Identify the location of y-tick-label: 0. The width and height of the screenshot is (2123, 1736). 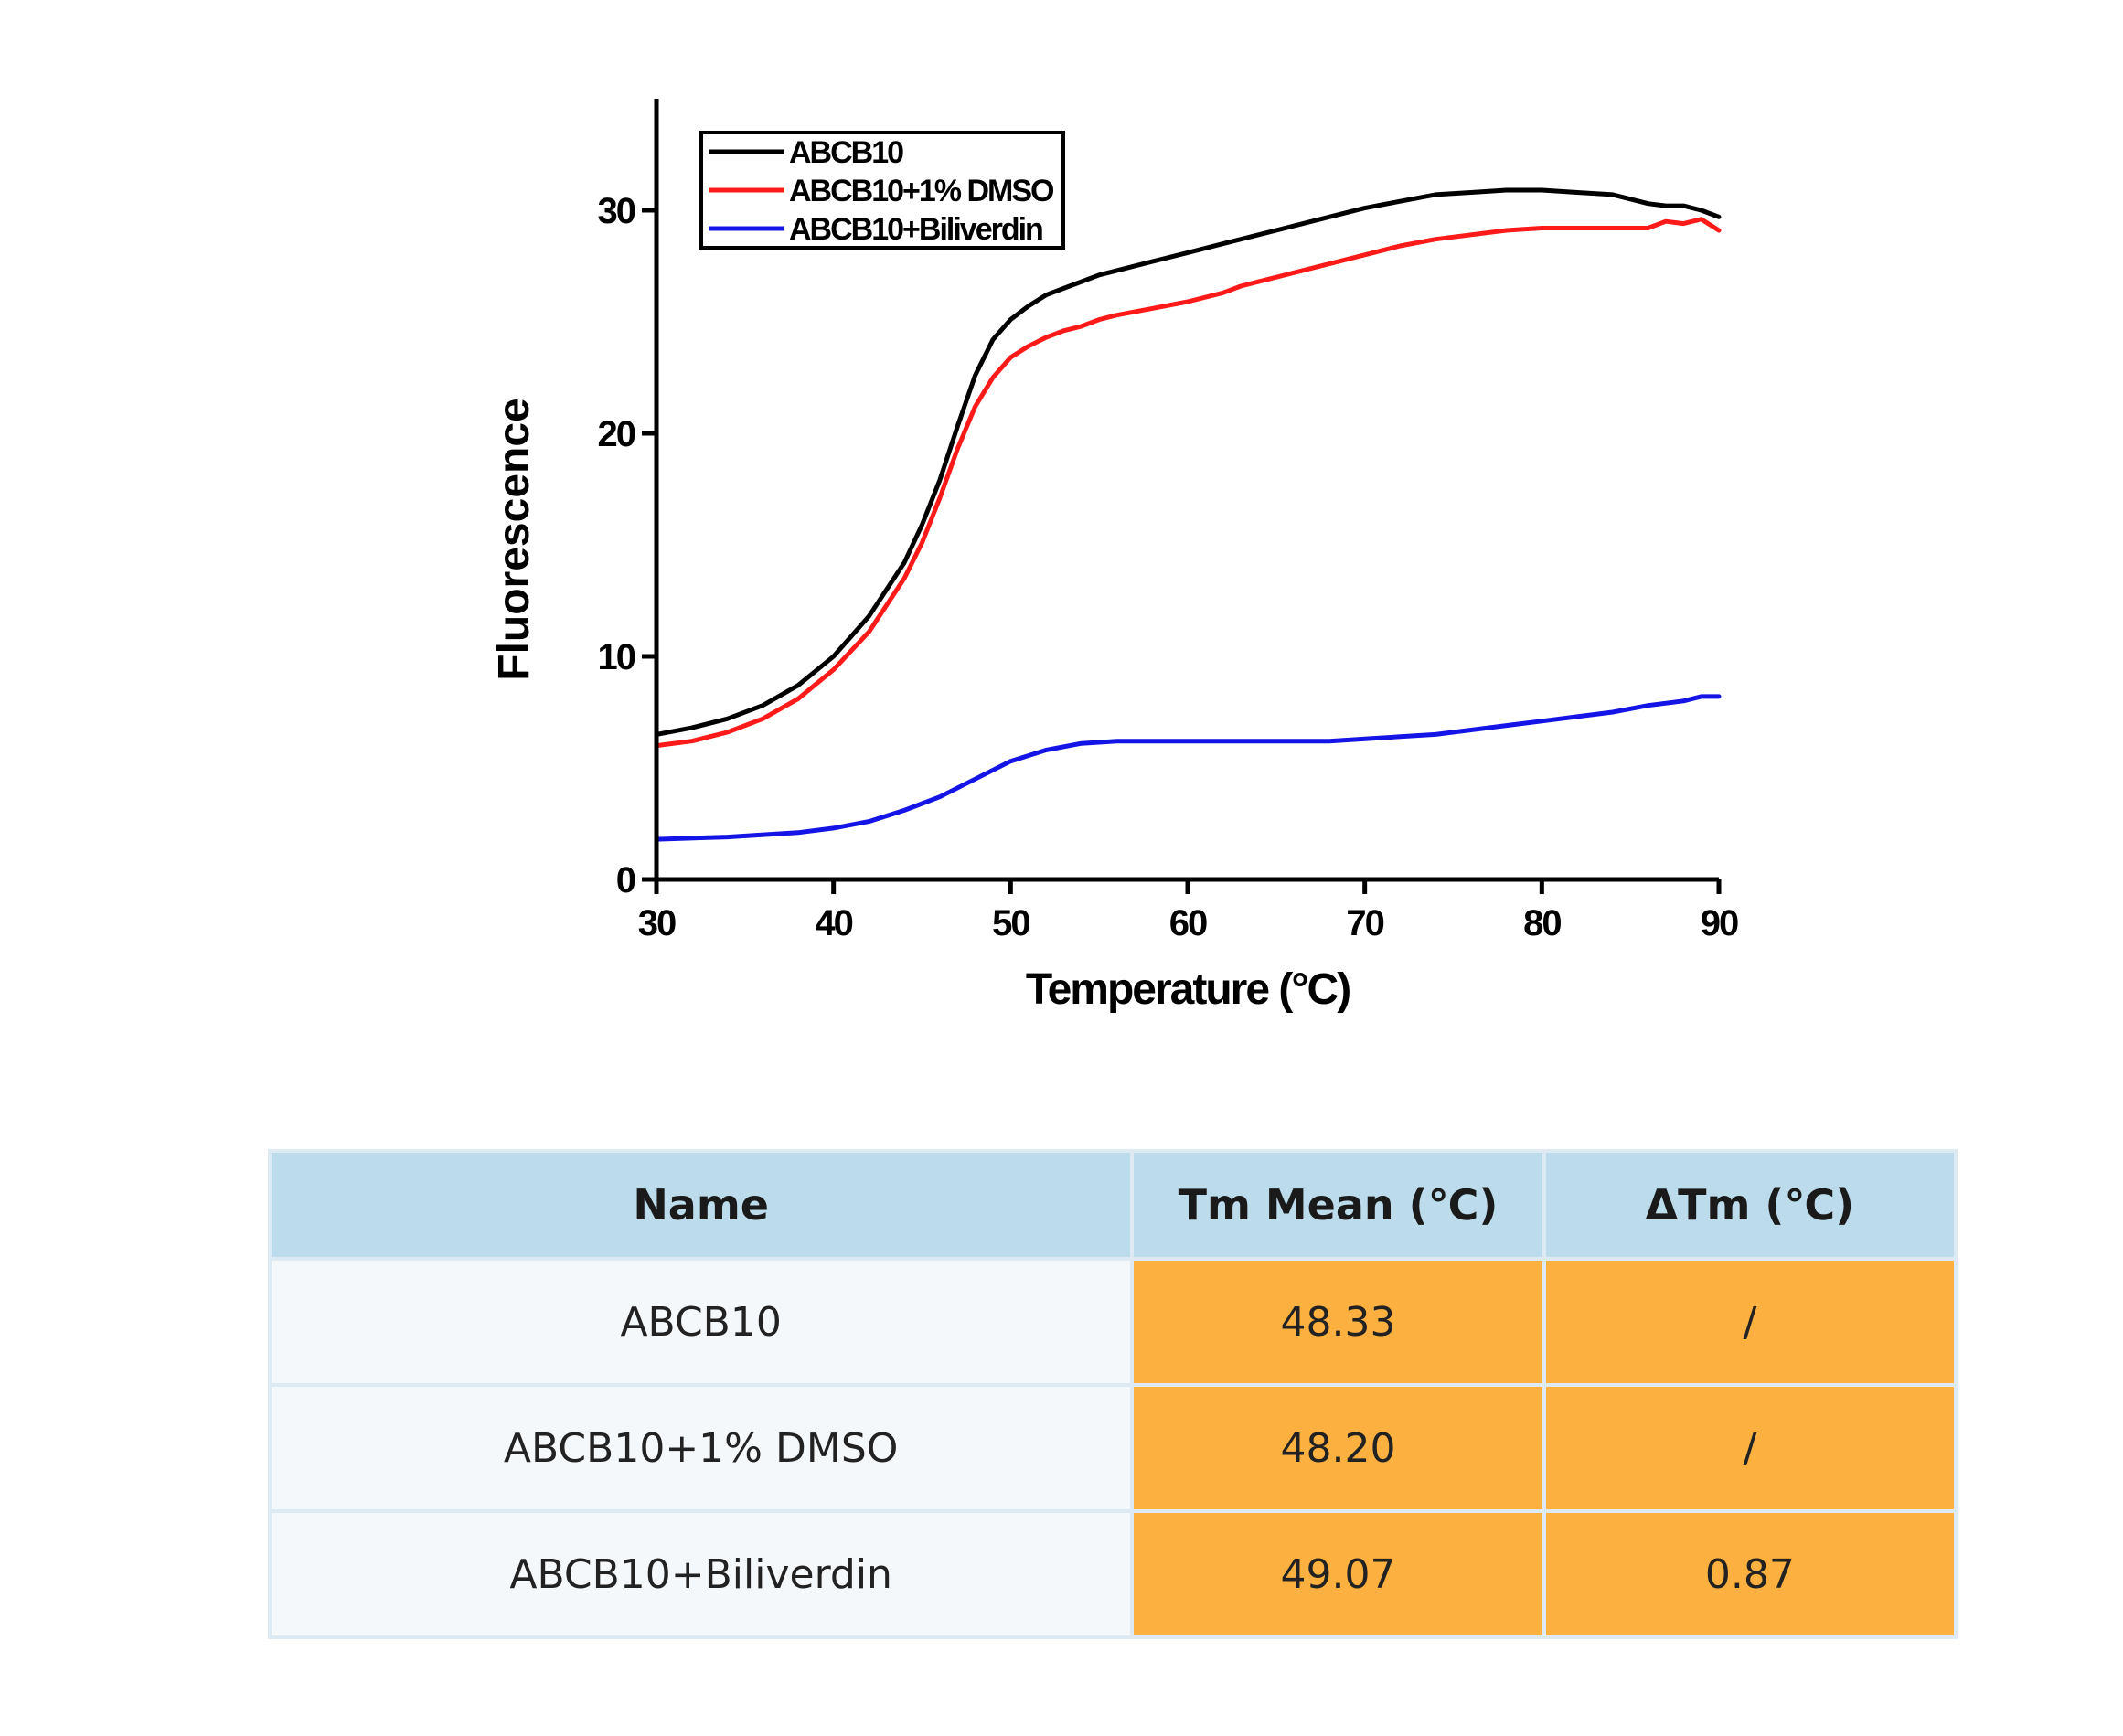
(625, 880).